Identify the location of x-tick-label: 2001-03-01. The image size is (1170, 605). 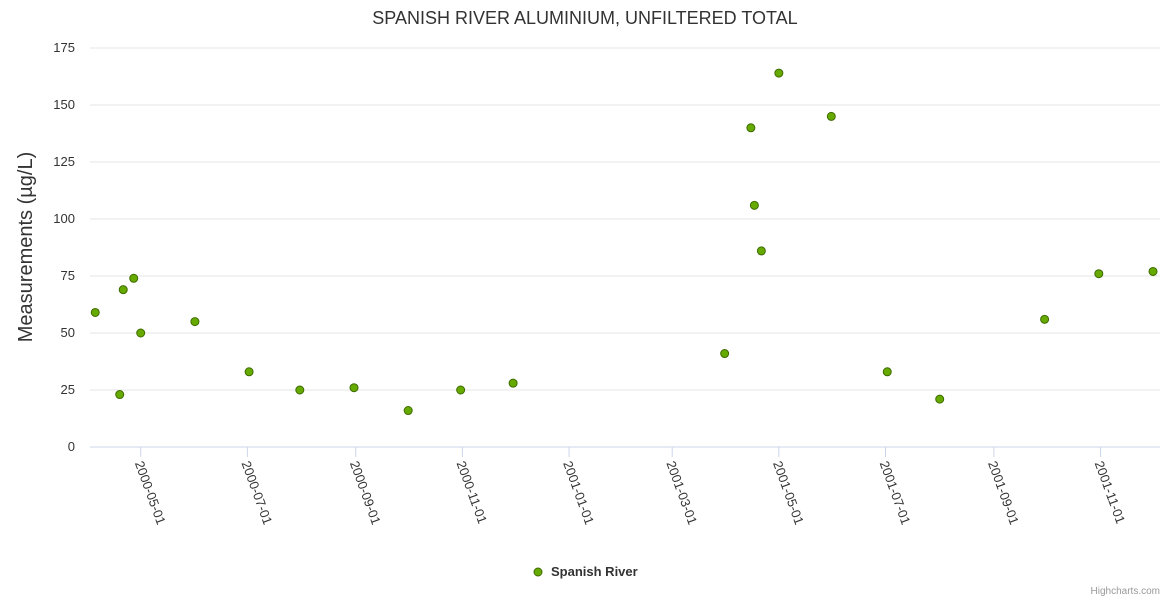
(681, 493).